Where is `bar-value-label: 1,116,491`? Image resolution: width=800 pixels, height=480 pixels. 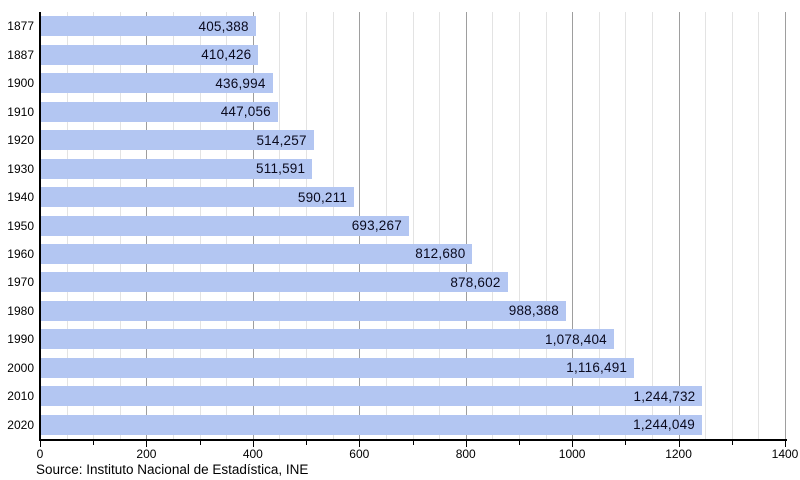 bar-value-label: 1,116,491 is located at coordinates (597, 368).